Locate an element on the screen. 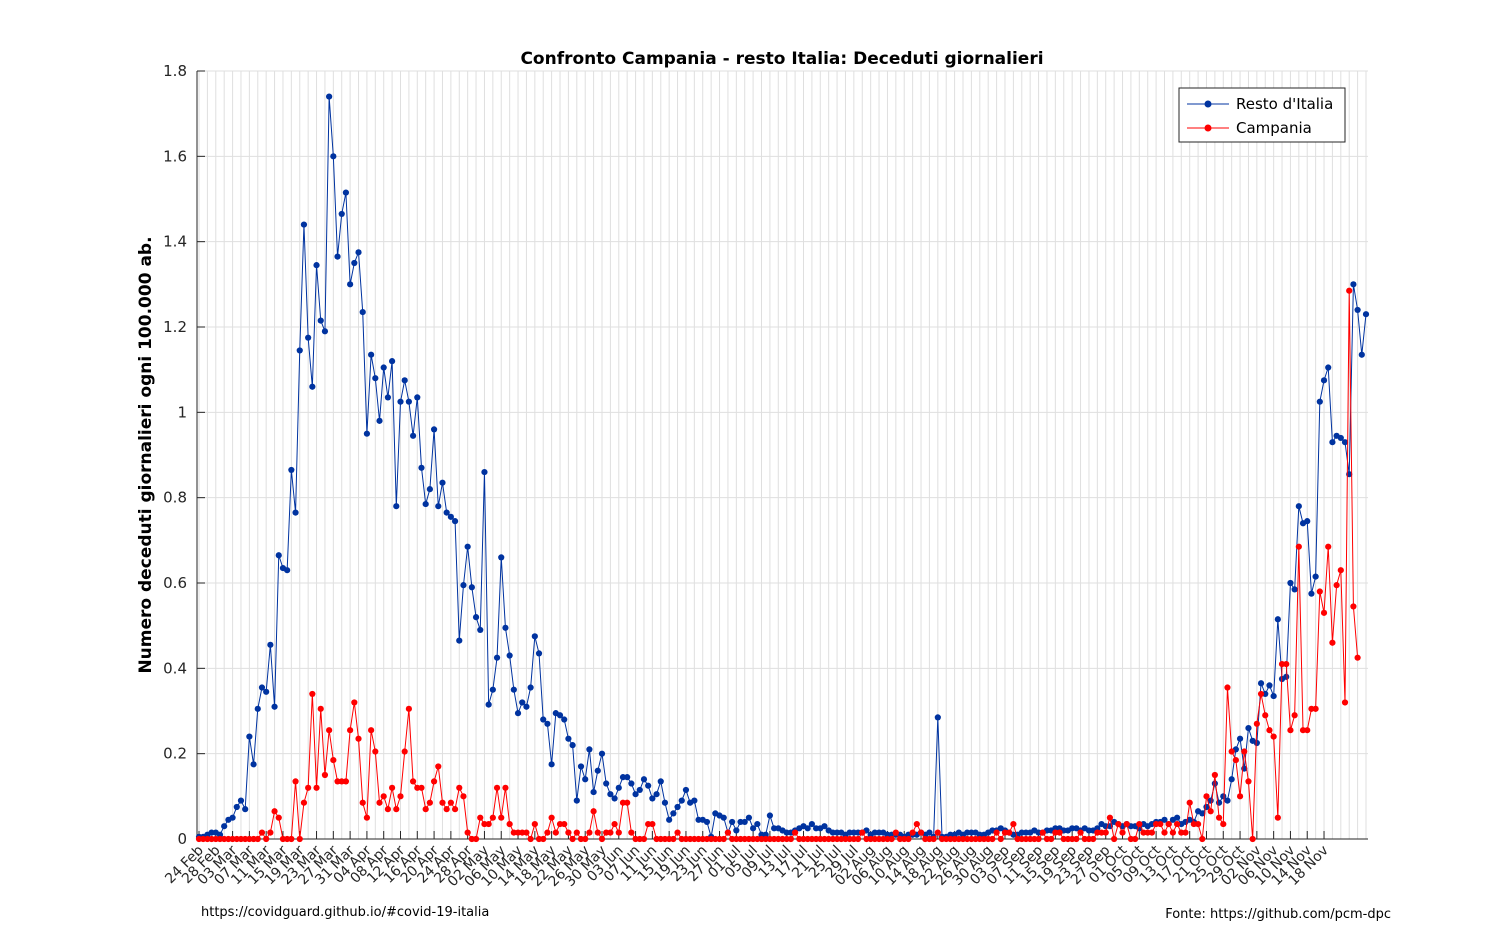 The image size is (1511, 942). y-tick-label: 1.6 is located at coordinates (175, 156).